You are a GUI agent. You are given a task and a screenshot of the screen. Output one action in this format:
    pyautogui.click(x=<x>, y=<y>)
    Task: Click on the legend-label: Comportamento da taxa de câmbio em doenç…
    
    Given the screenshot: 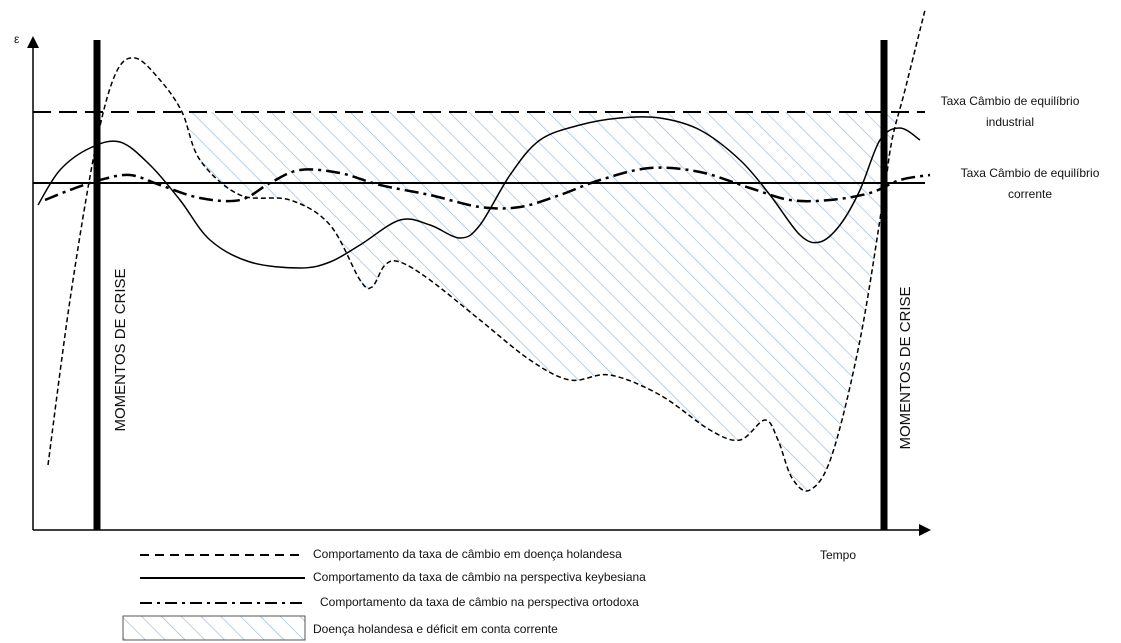 What is the action you would take?
    pyautogui.click(x=467, y=554)
    